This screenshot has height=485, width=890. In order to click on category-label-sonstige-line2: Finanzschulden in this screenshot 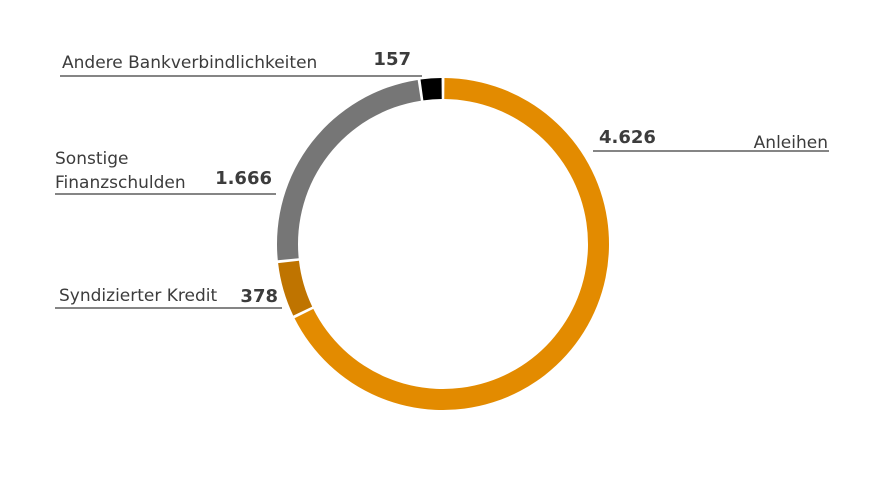, I will do `click(120, 183)`.